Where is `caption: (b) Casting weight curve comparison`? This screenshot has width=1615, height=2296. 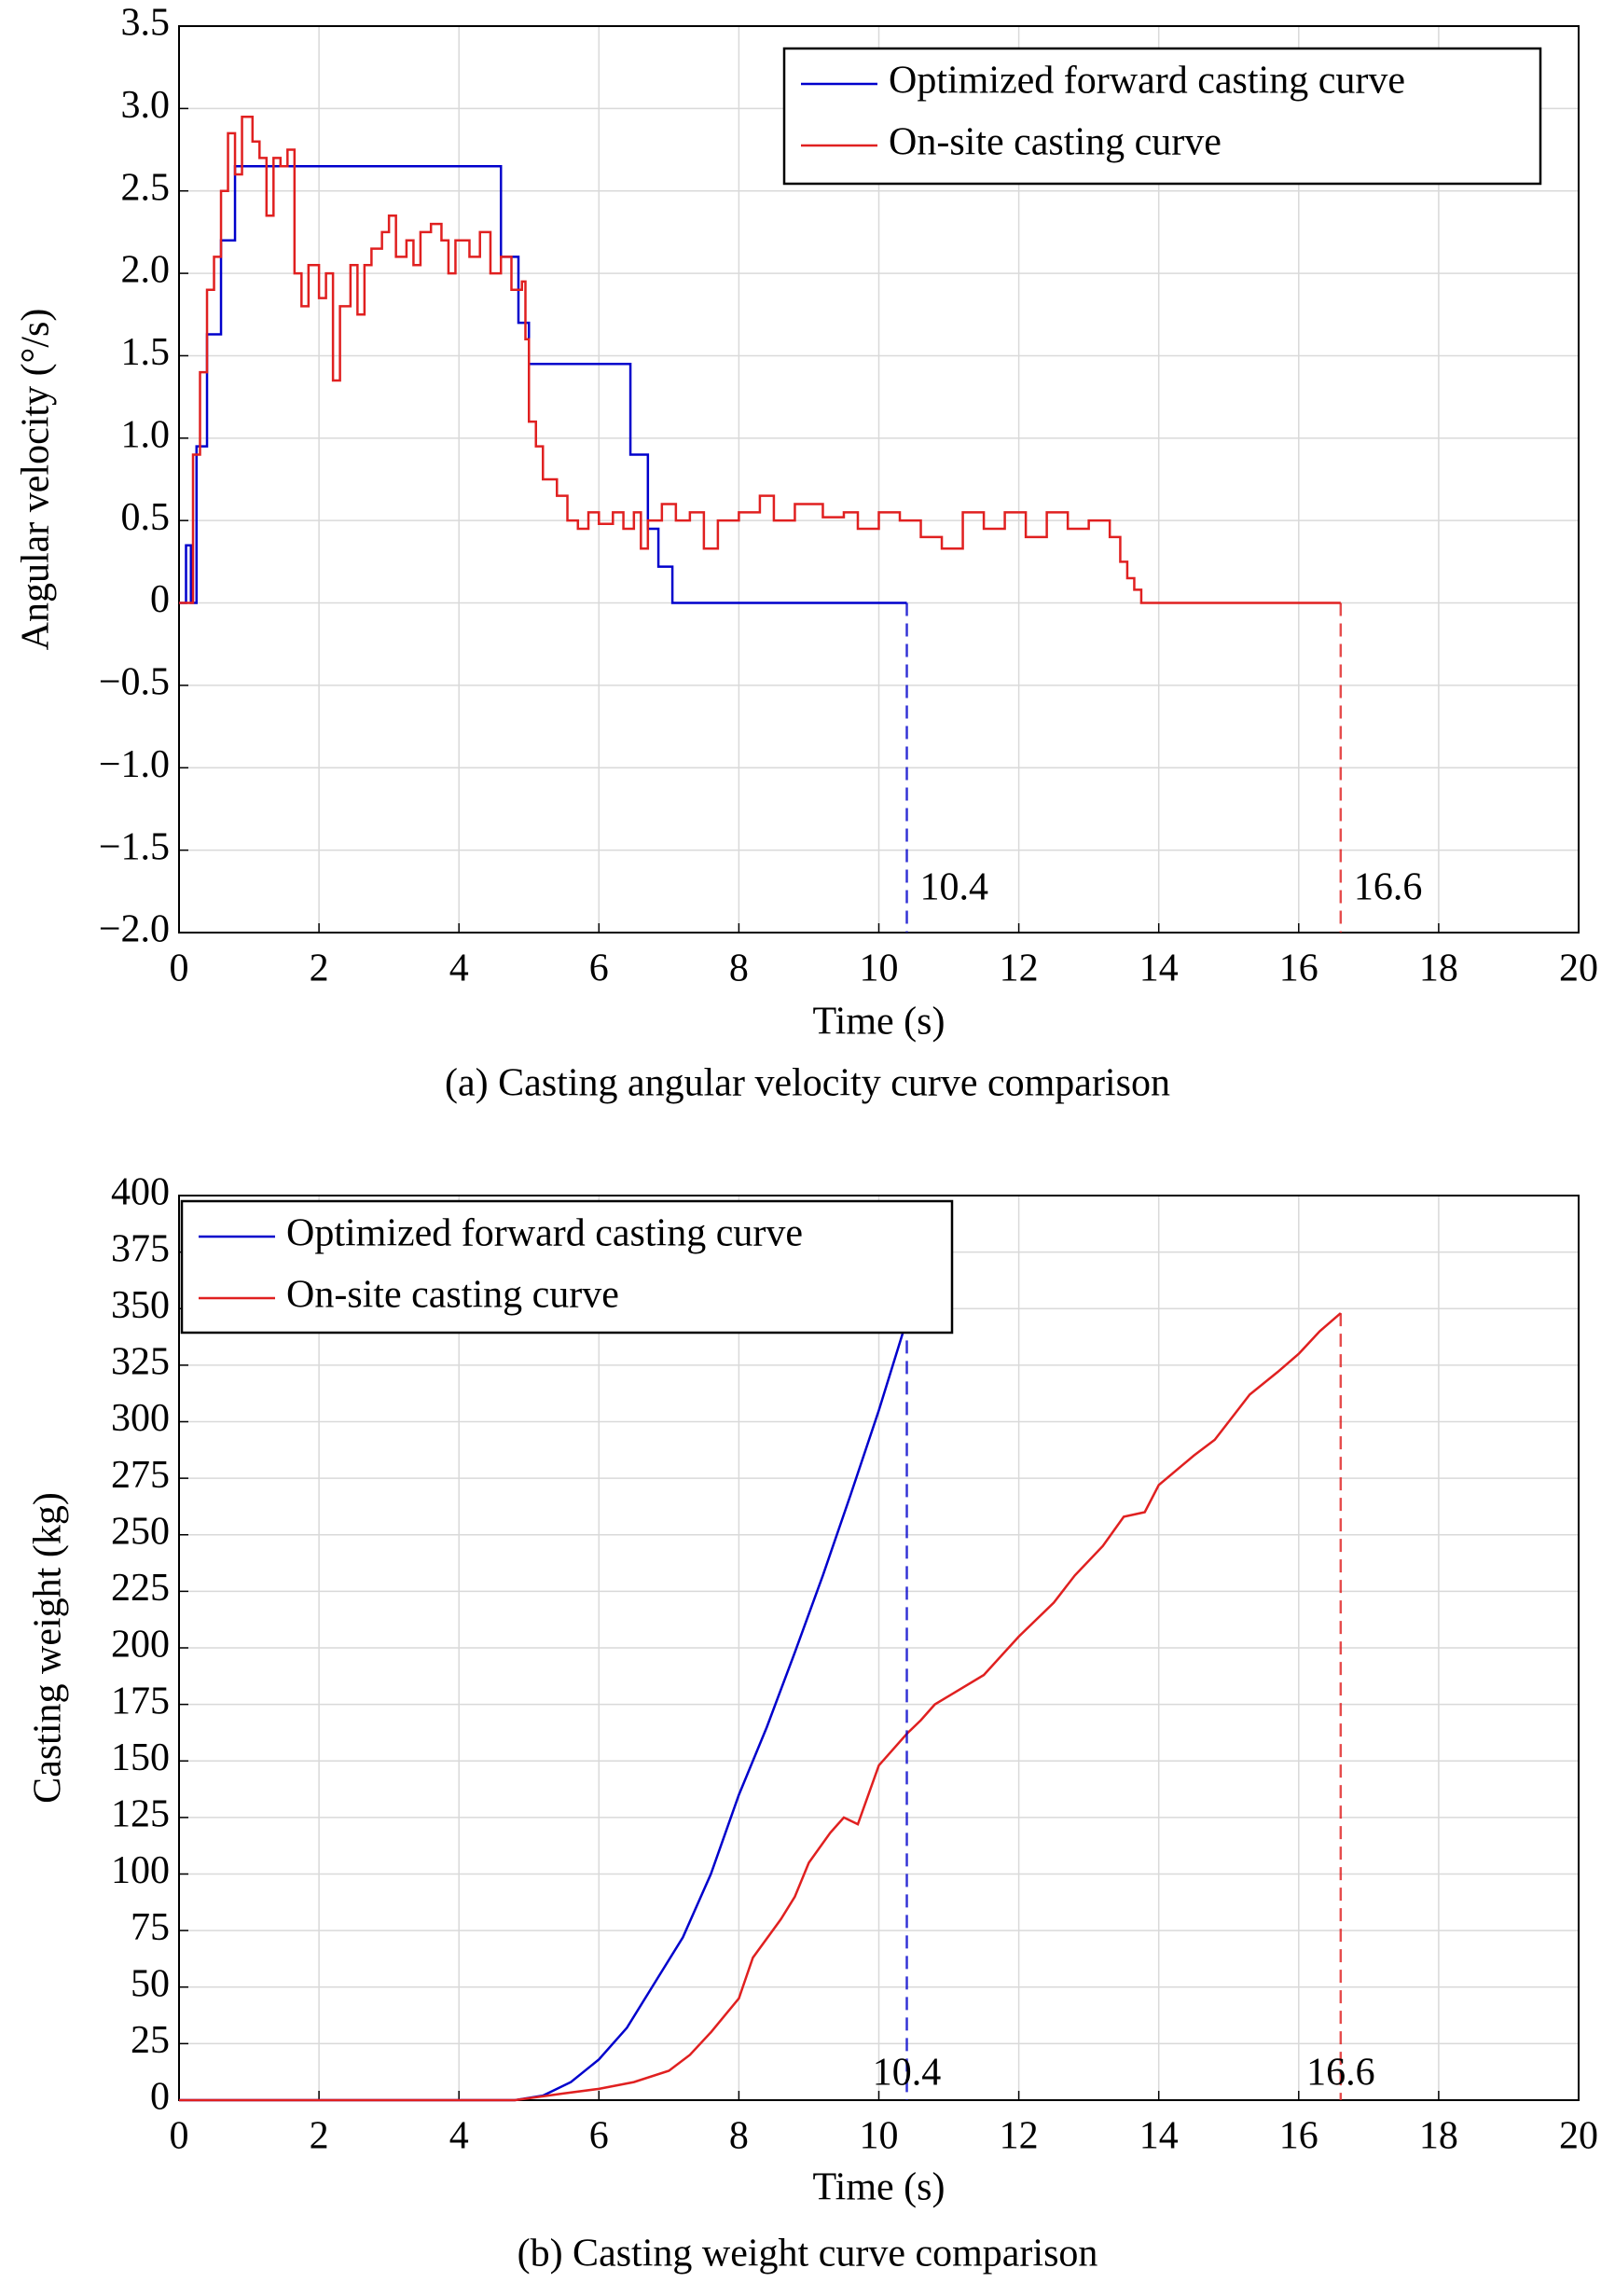 caption: (b) Casting weight curve comparison is located at coordinates (808, 2254).